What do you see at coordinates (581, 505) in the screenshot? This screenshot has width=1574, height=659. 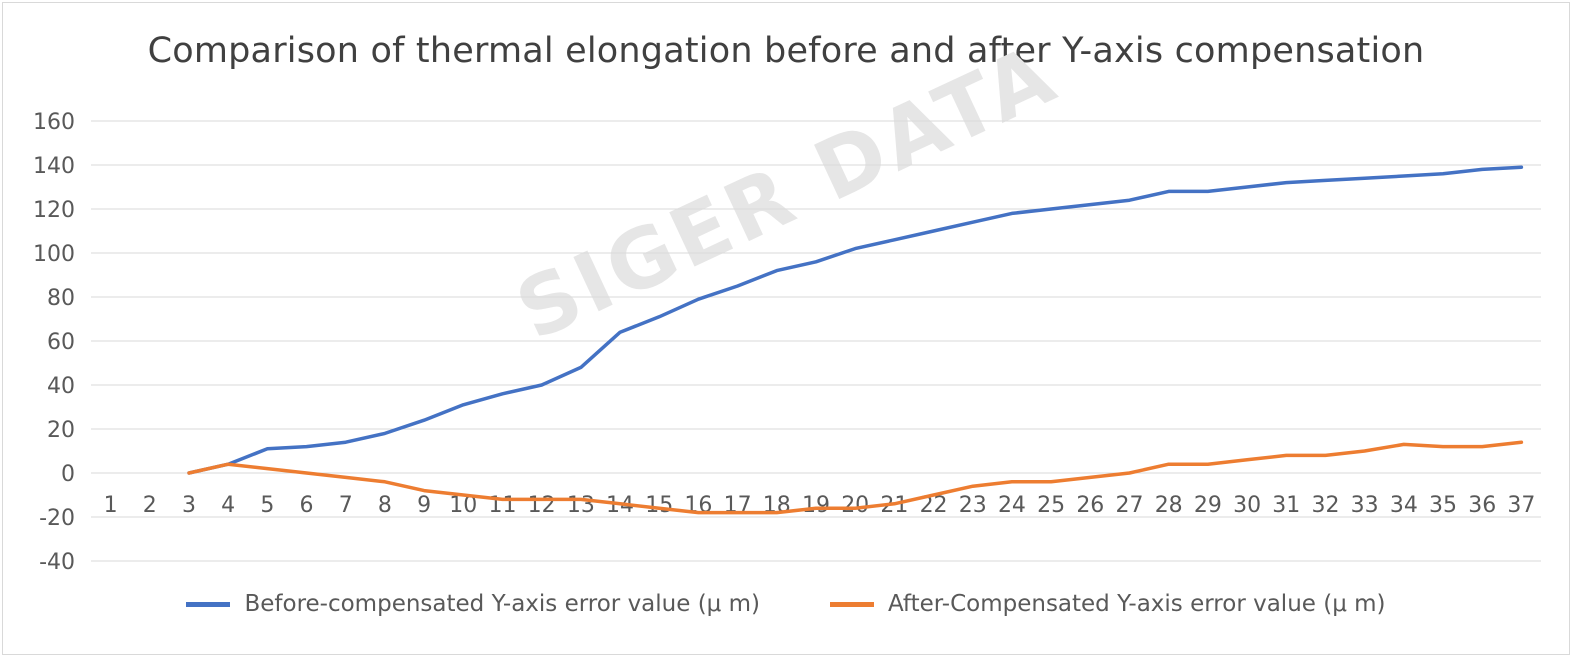 I see `x-tick-label: 13` at bounding box center [581, 505].